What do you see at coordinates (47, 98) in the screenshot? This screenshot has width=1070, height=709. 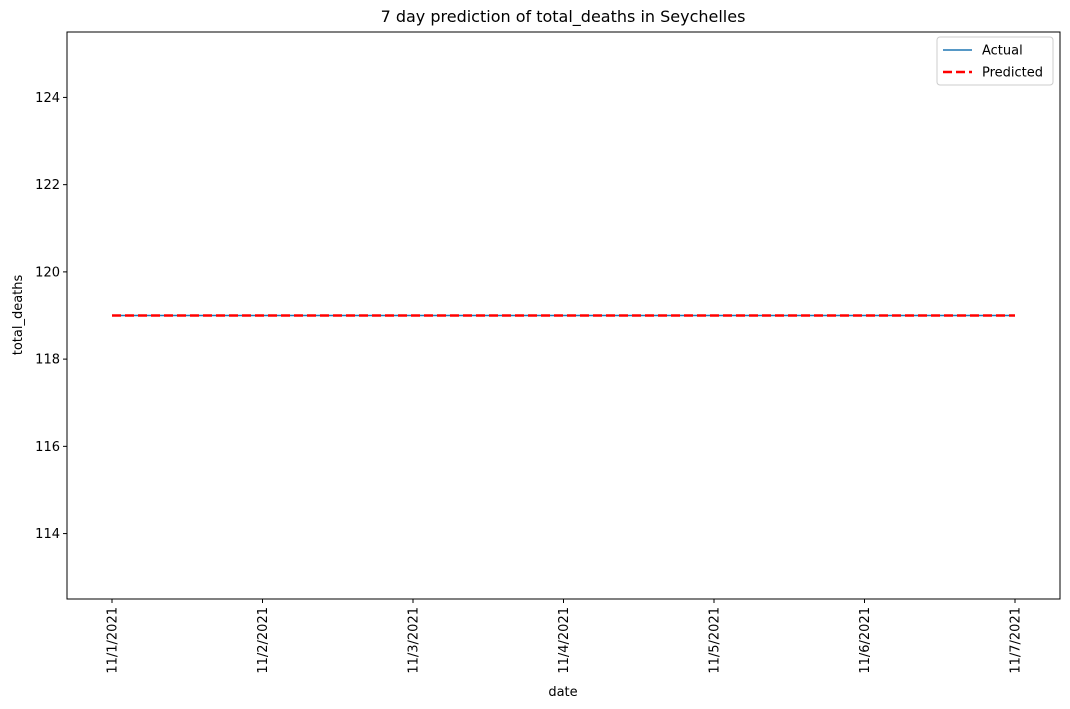 I see `y-tick-label-124: 124` at bounding box center [47, 98].